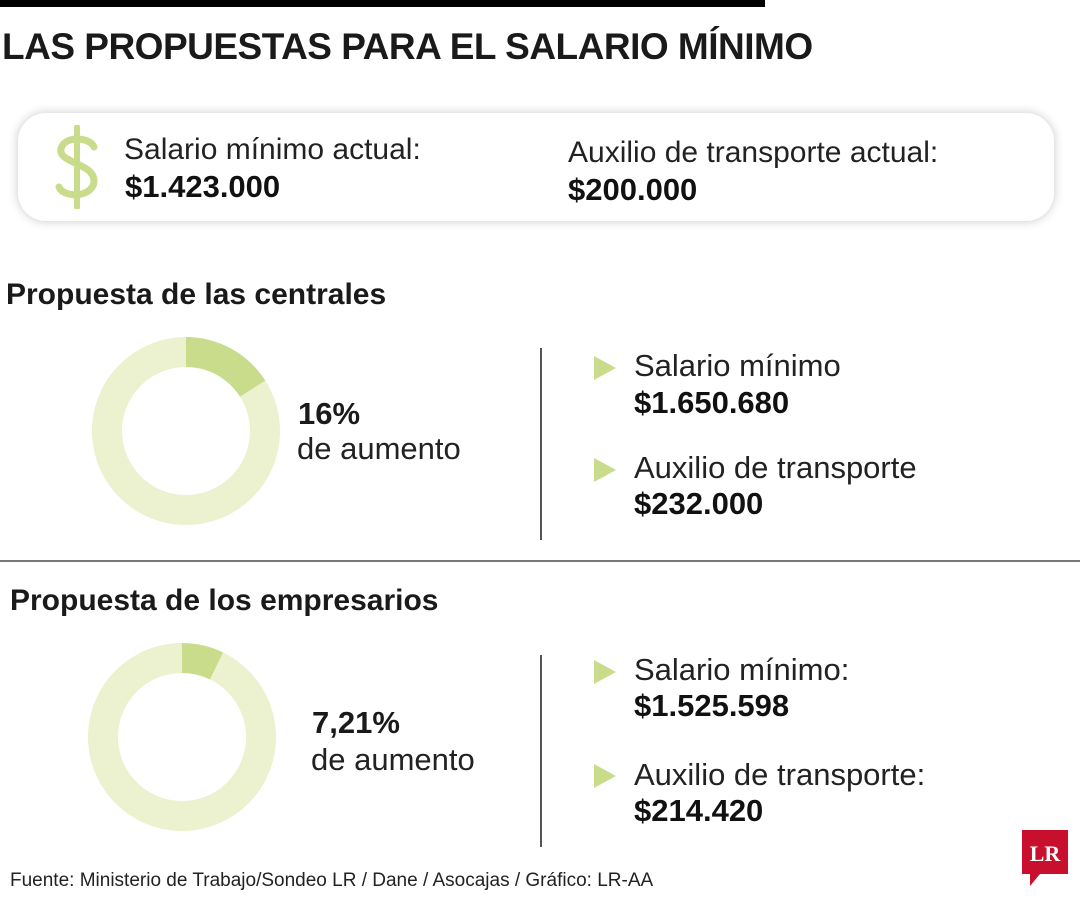 This screenshot has width=1080, height=900. I want to click on current-salary-label: Salario mínimo actual:, so click(272, 149).